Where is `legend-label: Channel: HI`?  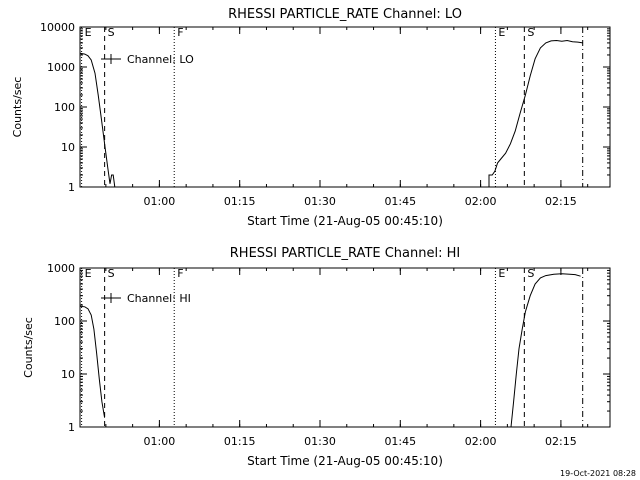 legend-label: Channel: HI is located at coordinates (159, 298).